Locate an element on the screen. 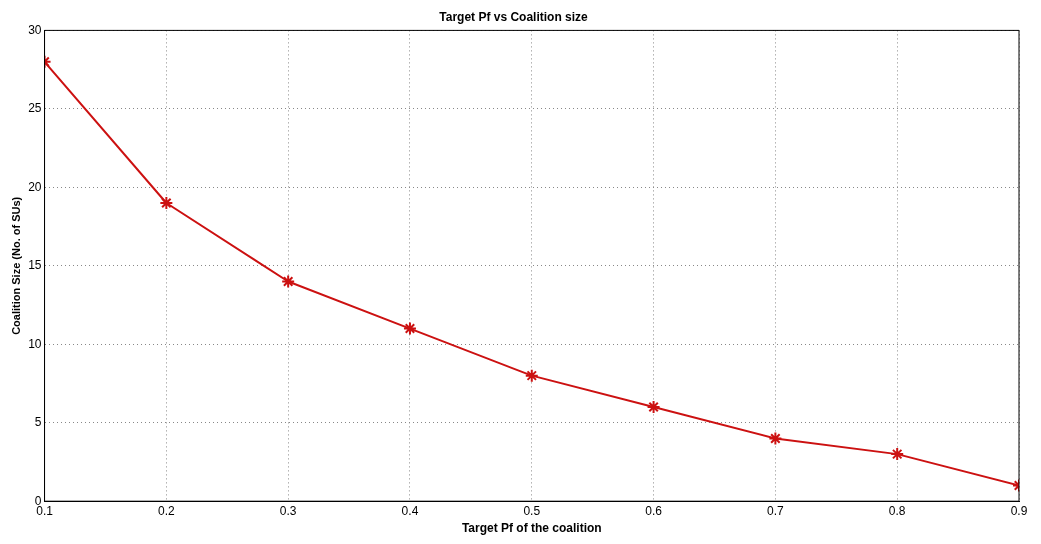  x-tick-label: 0.5 is located at coordinates (532, 510).